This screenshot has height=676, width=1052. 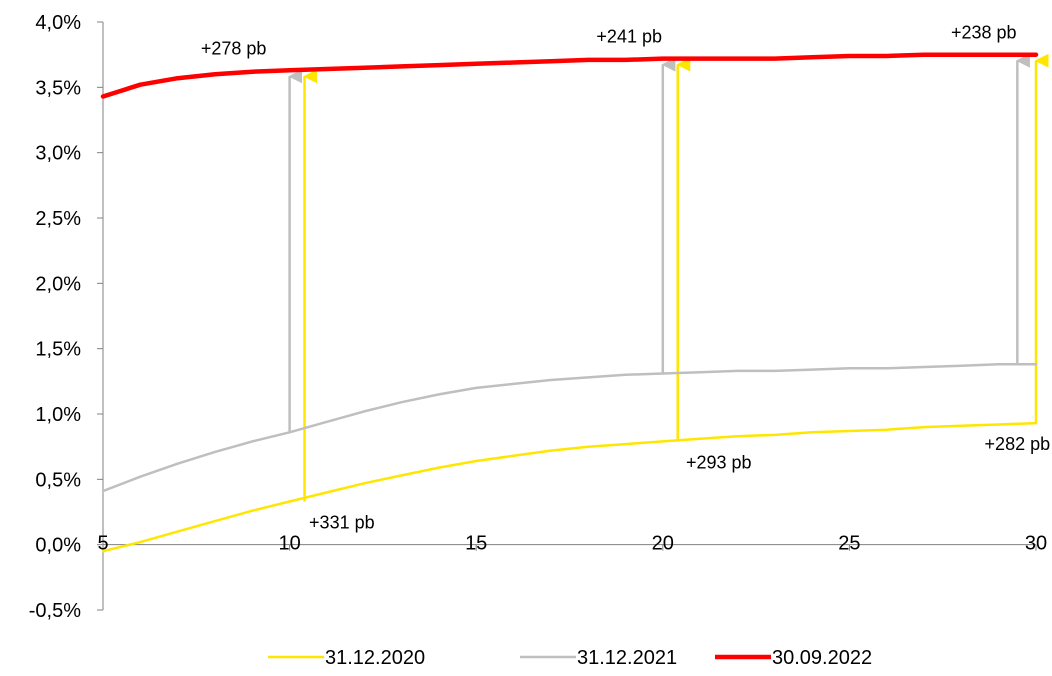 I want to click on y-tick-label: 1,0%, so click(x=58, y=415).